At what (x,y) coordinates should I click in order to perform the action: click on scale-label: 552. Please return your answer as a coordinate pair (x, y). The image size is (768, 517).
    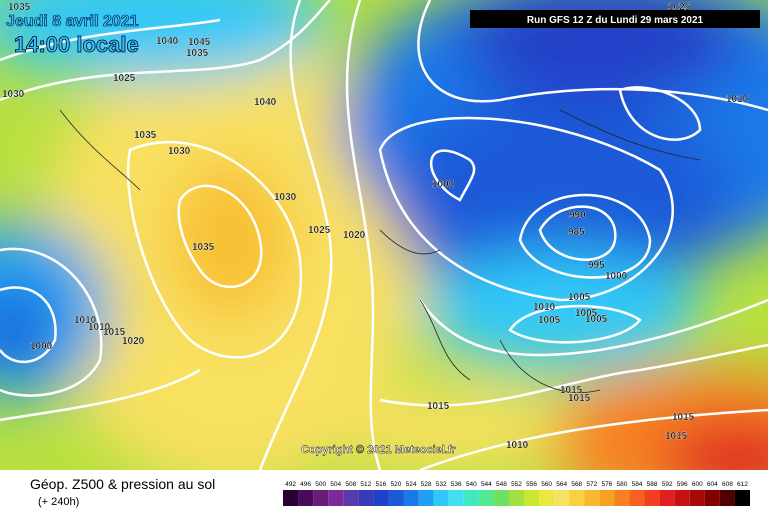
    Looking at the image, I should click on (516, 484).